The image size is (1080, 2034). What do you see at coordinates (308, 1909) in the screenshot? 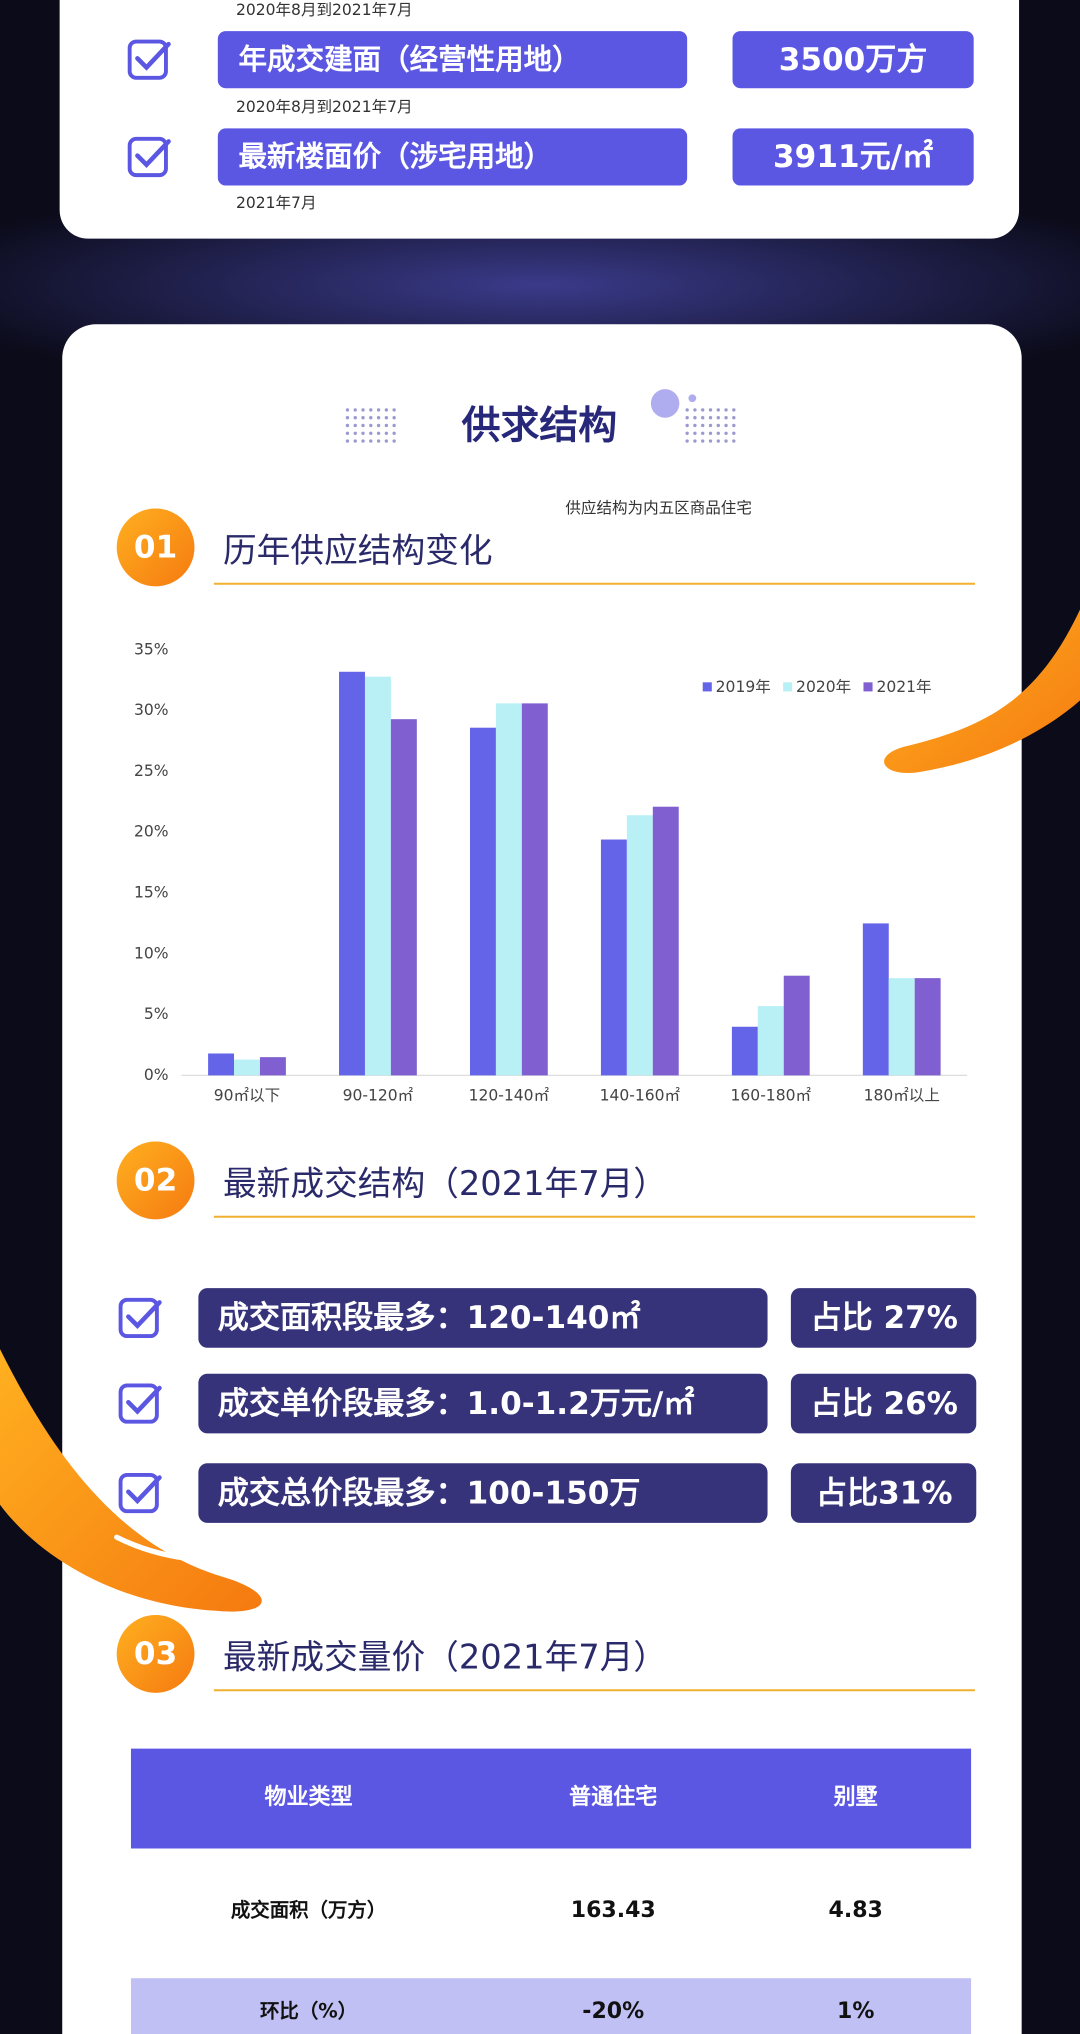
I see `table-cell: 成交面积（万方）` at bounding box center [308, 1909].